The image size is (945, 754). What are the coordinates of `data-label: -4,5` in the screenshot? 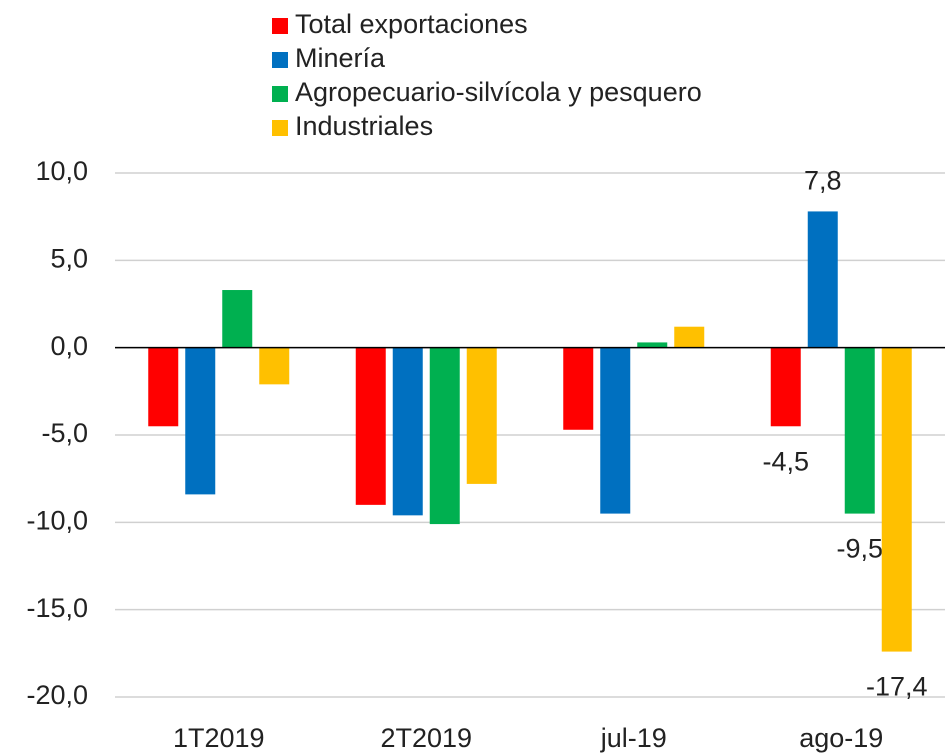 It's located at (785, 461).